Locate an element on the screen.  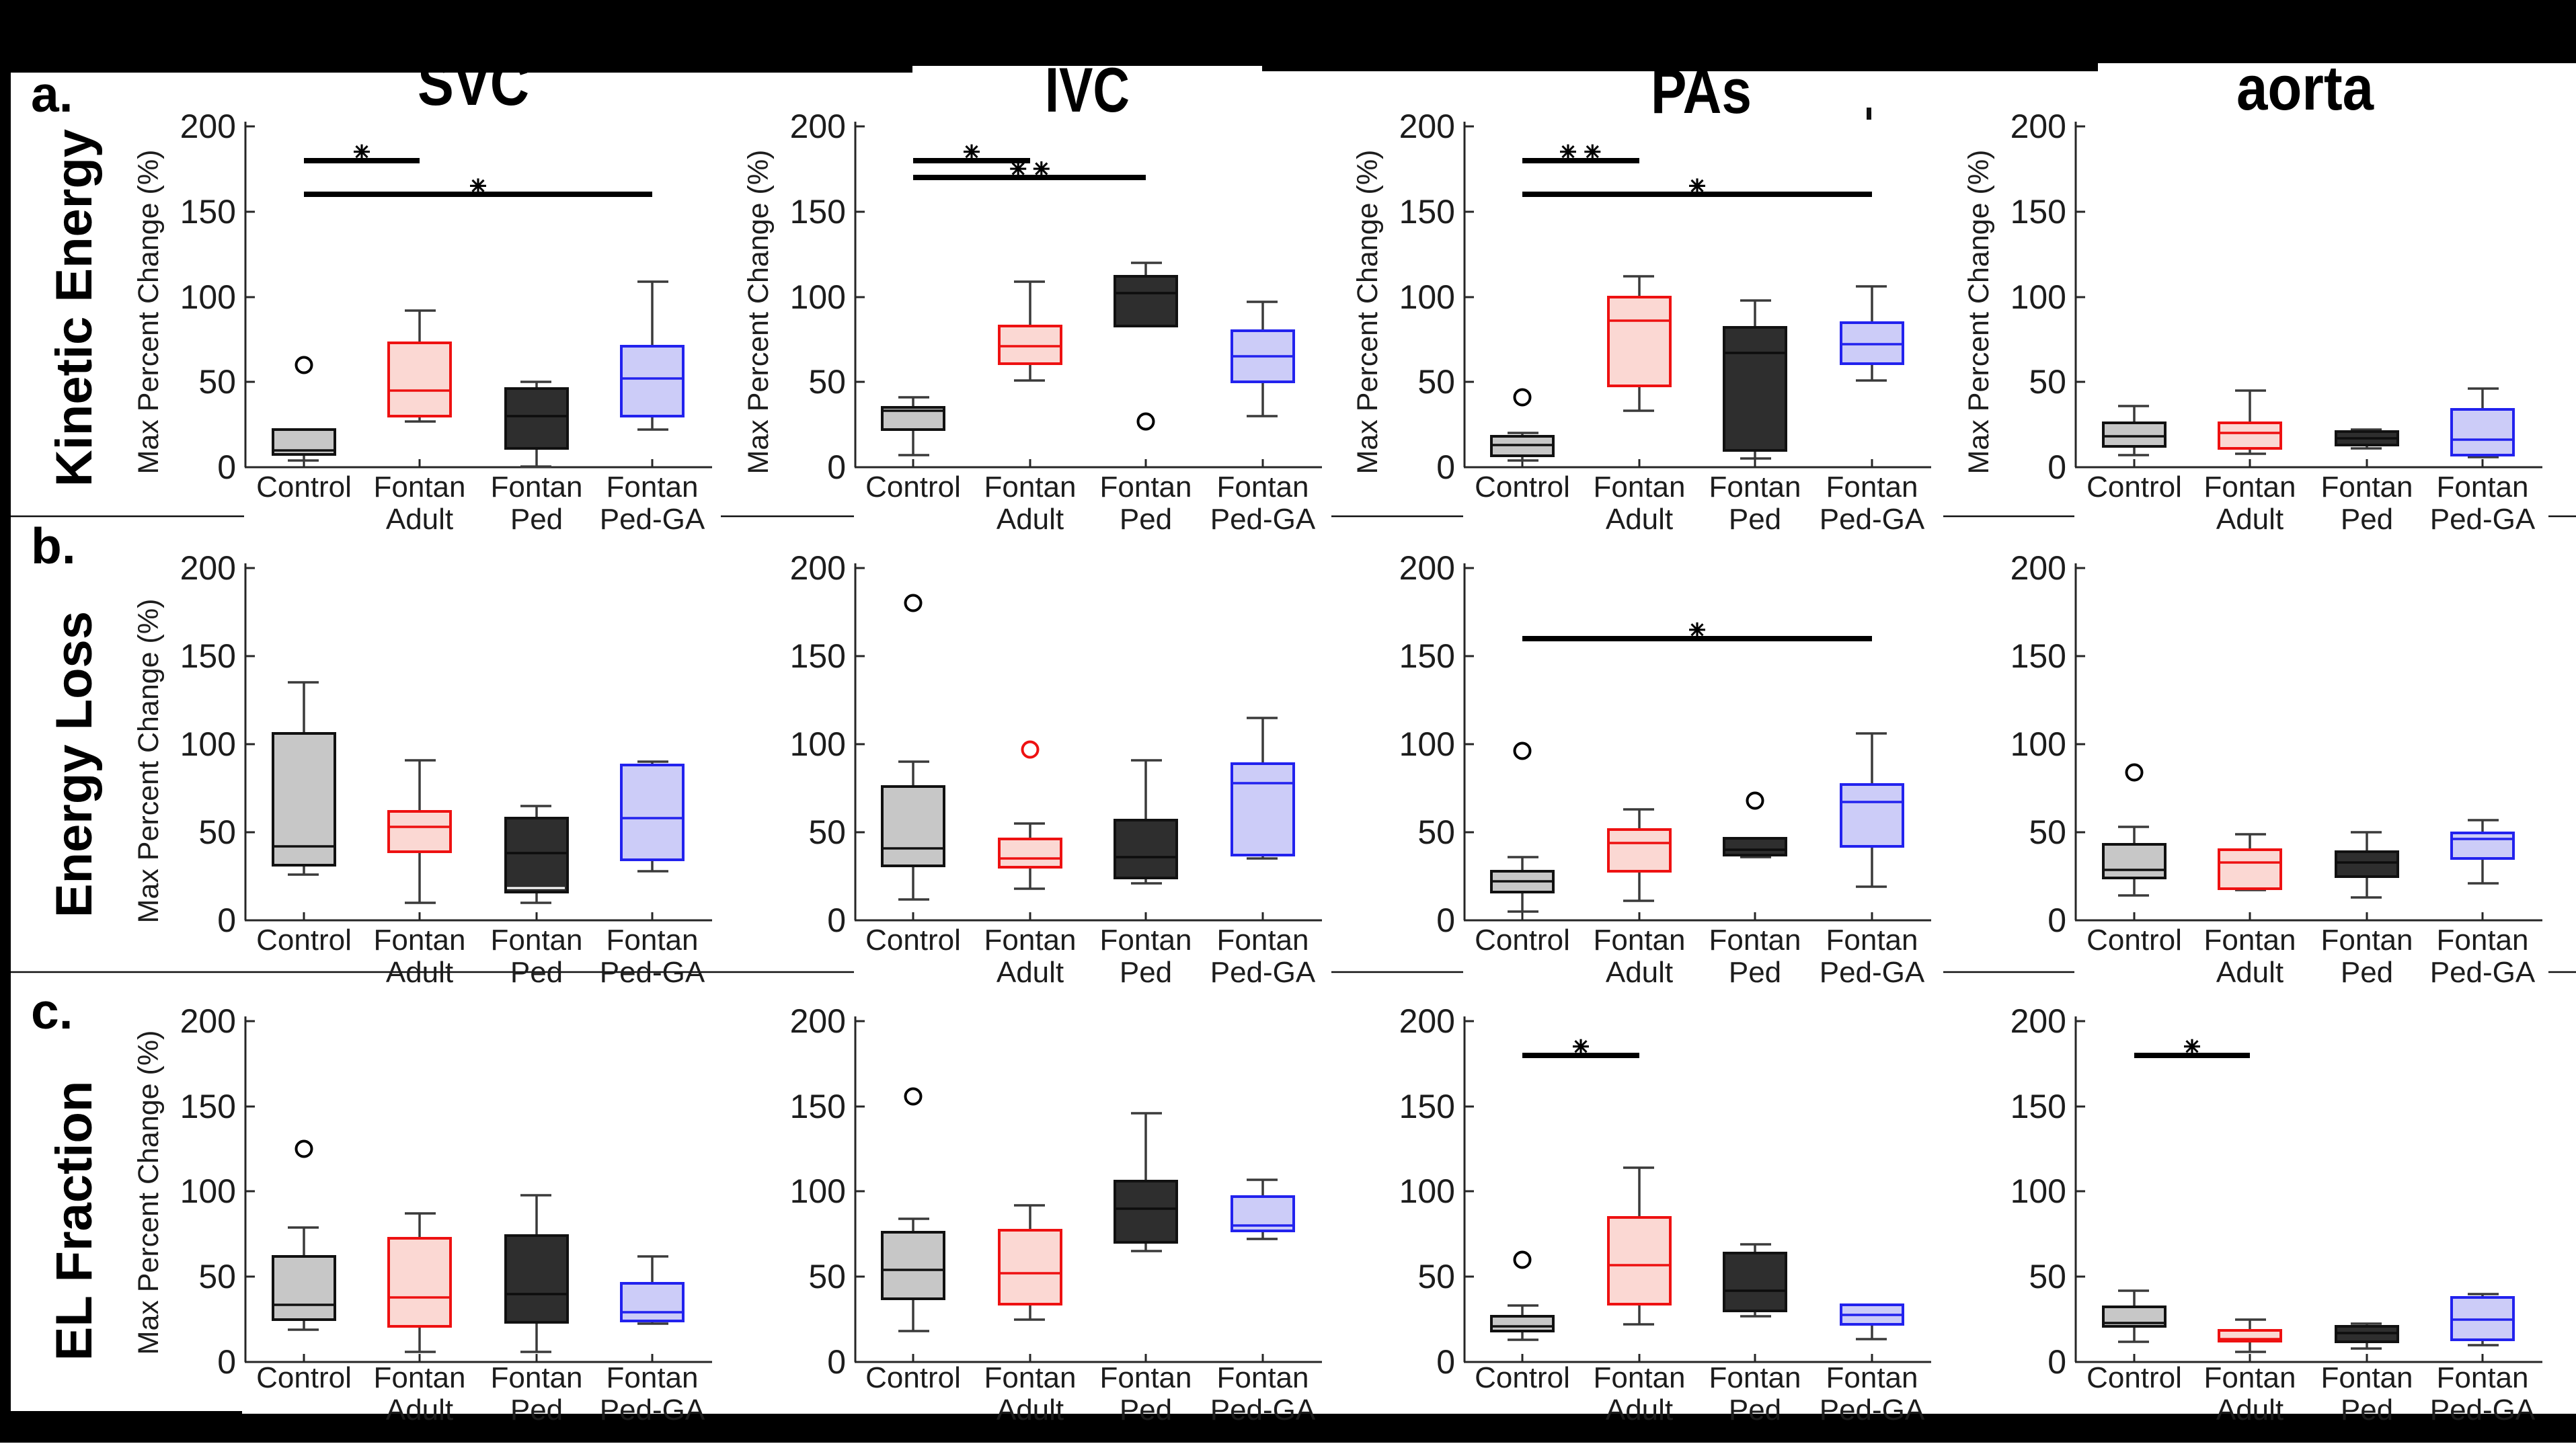
svg-text: Energy Loss is located at coordinates (74, 764).